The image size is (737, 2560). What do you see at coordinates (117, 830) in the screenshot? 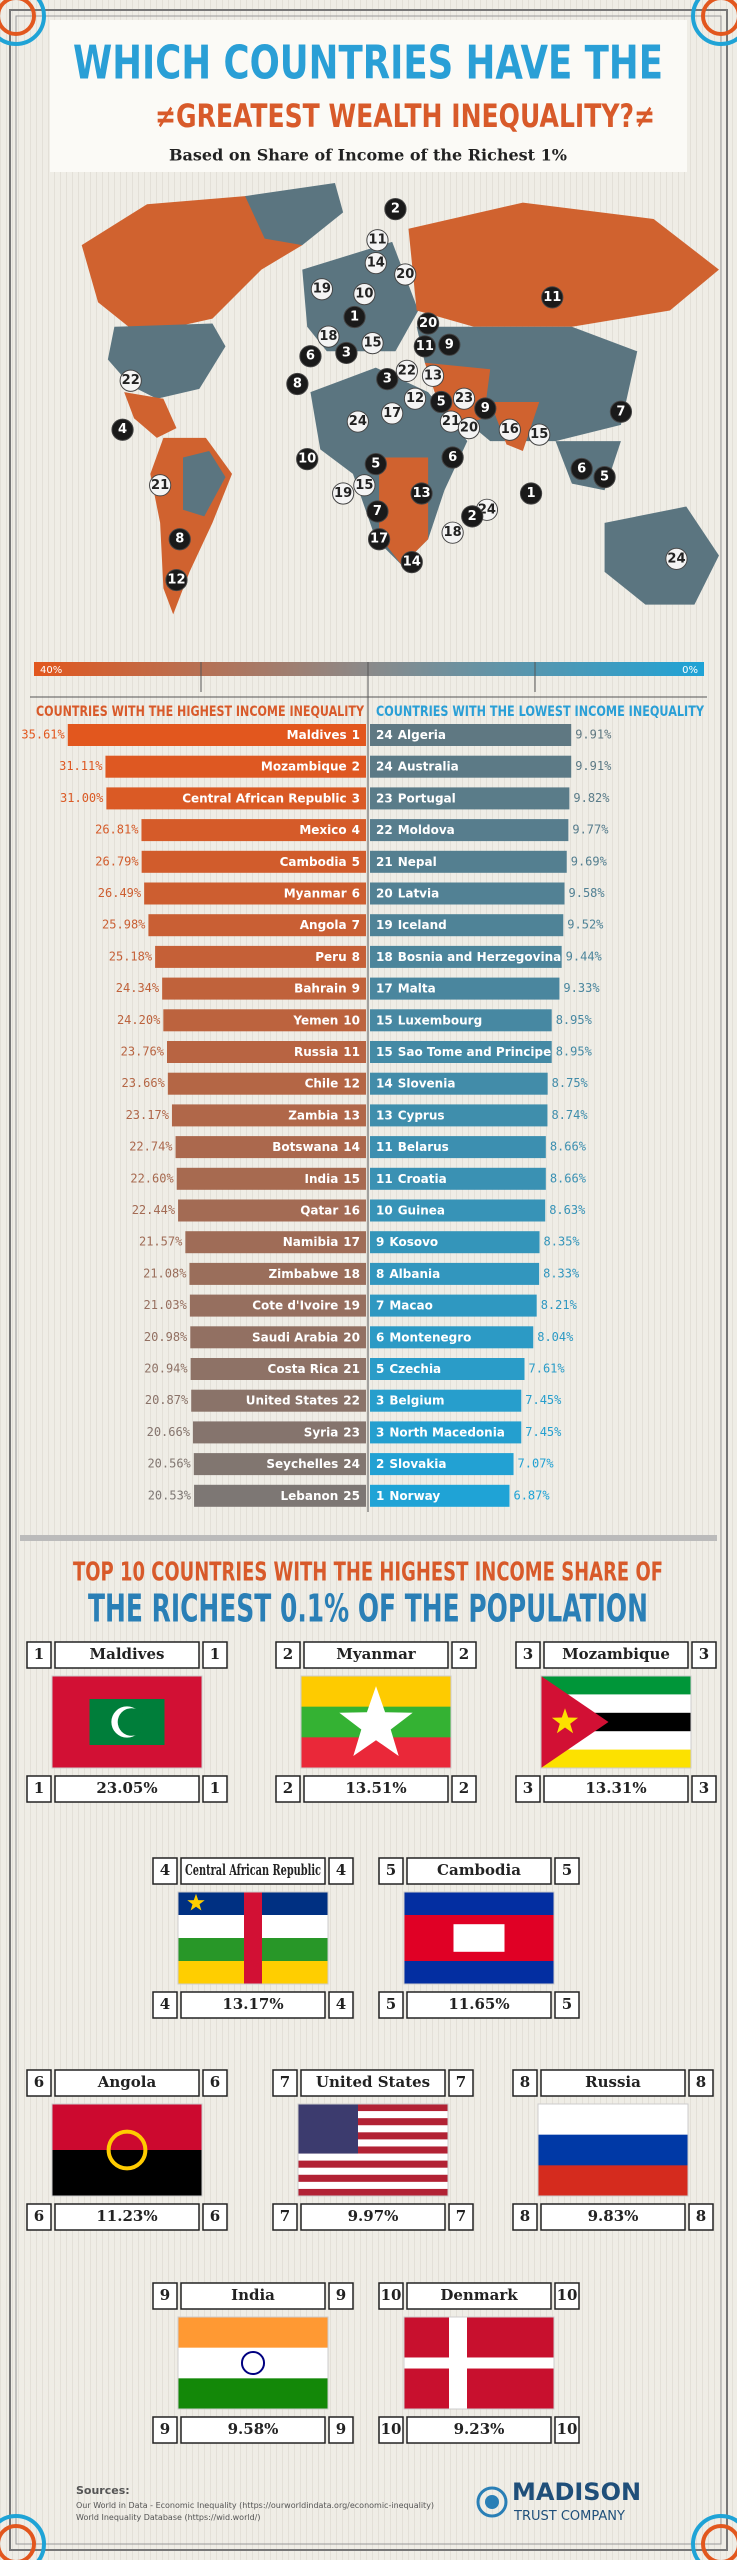
I see `value-label: 26.81%` at bounding box center [117, 830].